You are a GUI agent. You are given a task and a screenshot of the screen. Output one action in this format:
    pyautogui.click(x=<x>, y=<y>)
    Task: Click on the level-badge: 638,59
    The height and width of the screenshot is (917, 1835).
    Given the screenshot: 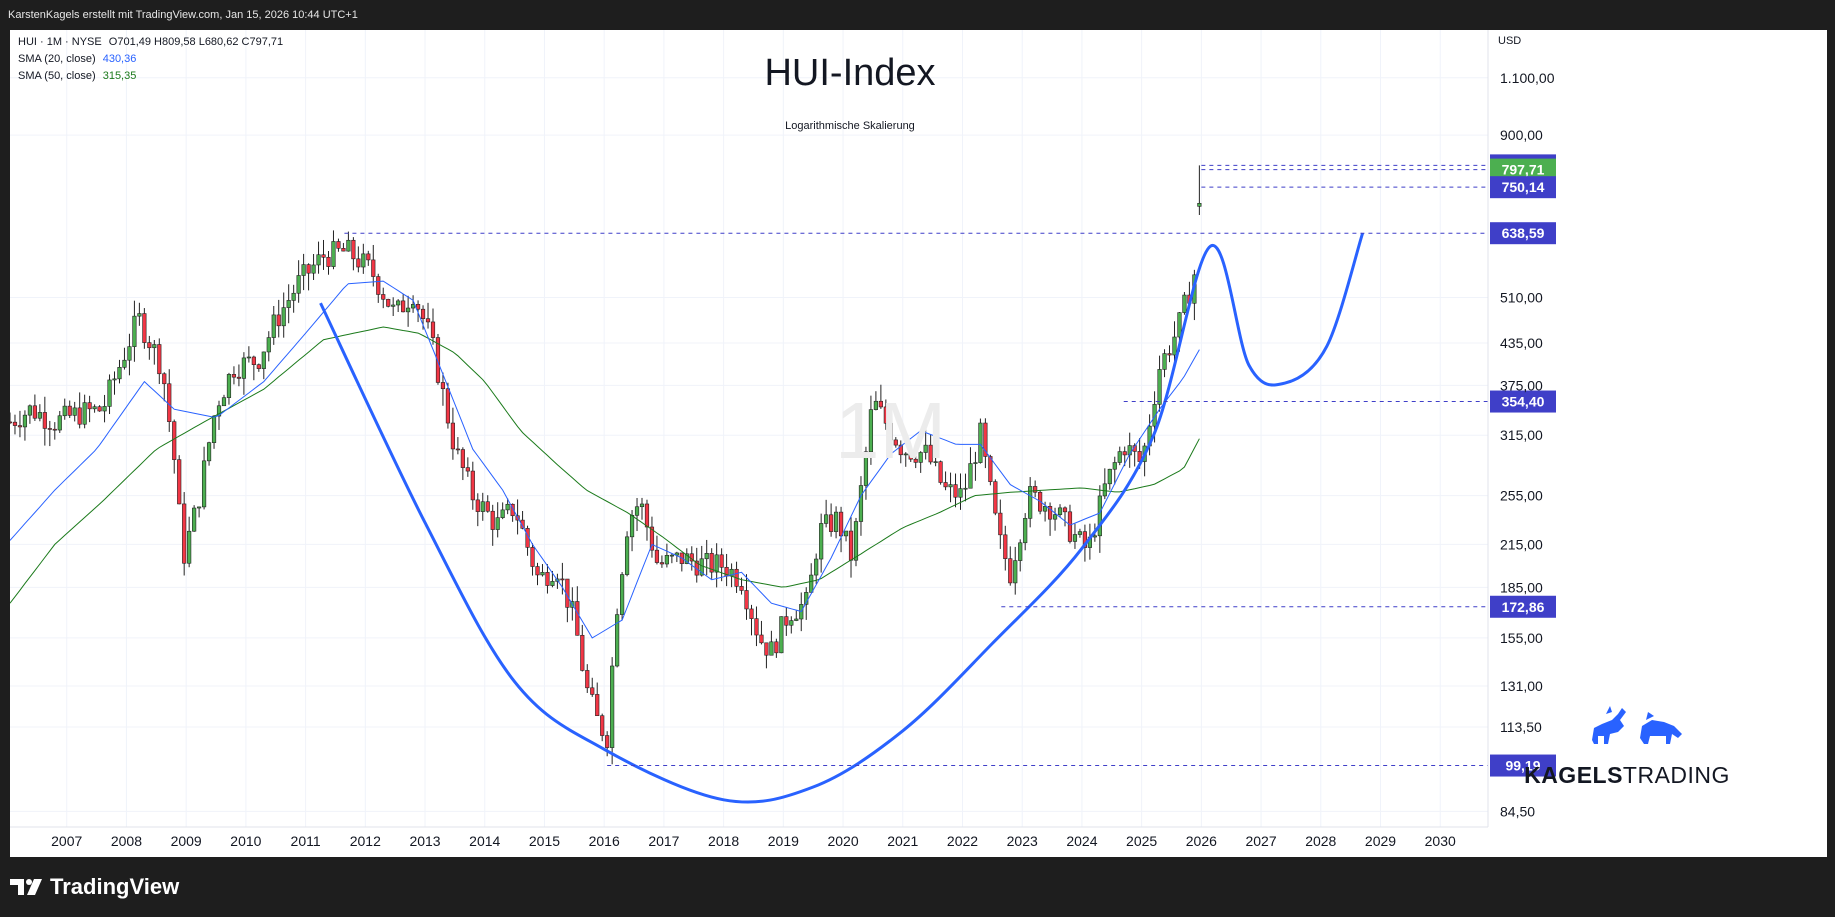 What is the action you would take?
    pyautogui.click(x=1523, y=233)
    